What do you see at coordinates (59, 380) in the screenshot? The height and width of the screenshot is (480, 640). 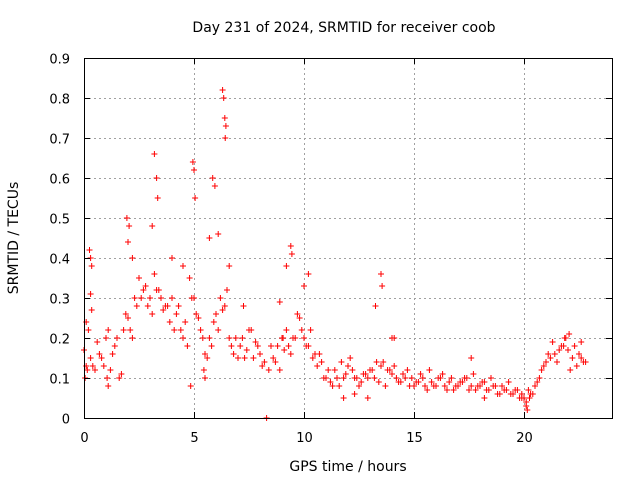 I see `y-tick-label: 0.1` at bounding box center [59, 380].